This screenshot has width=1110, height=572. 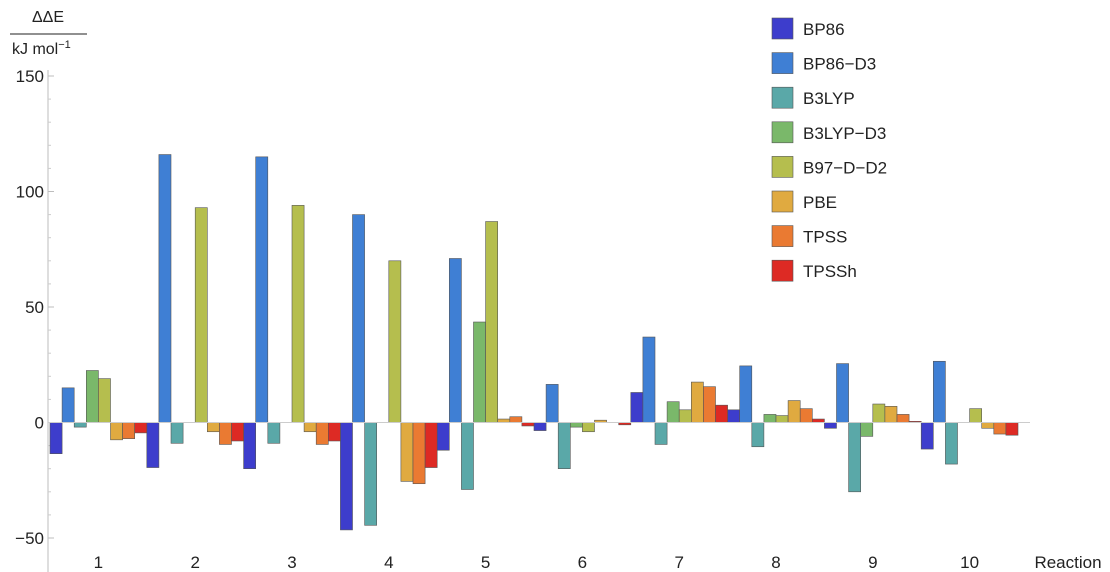 I want to click on x-tick-label: 7, so click(x=678, y=562).